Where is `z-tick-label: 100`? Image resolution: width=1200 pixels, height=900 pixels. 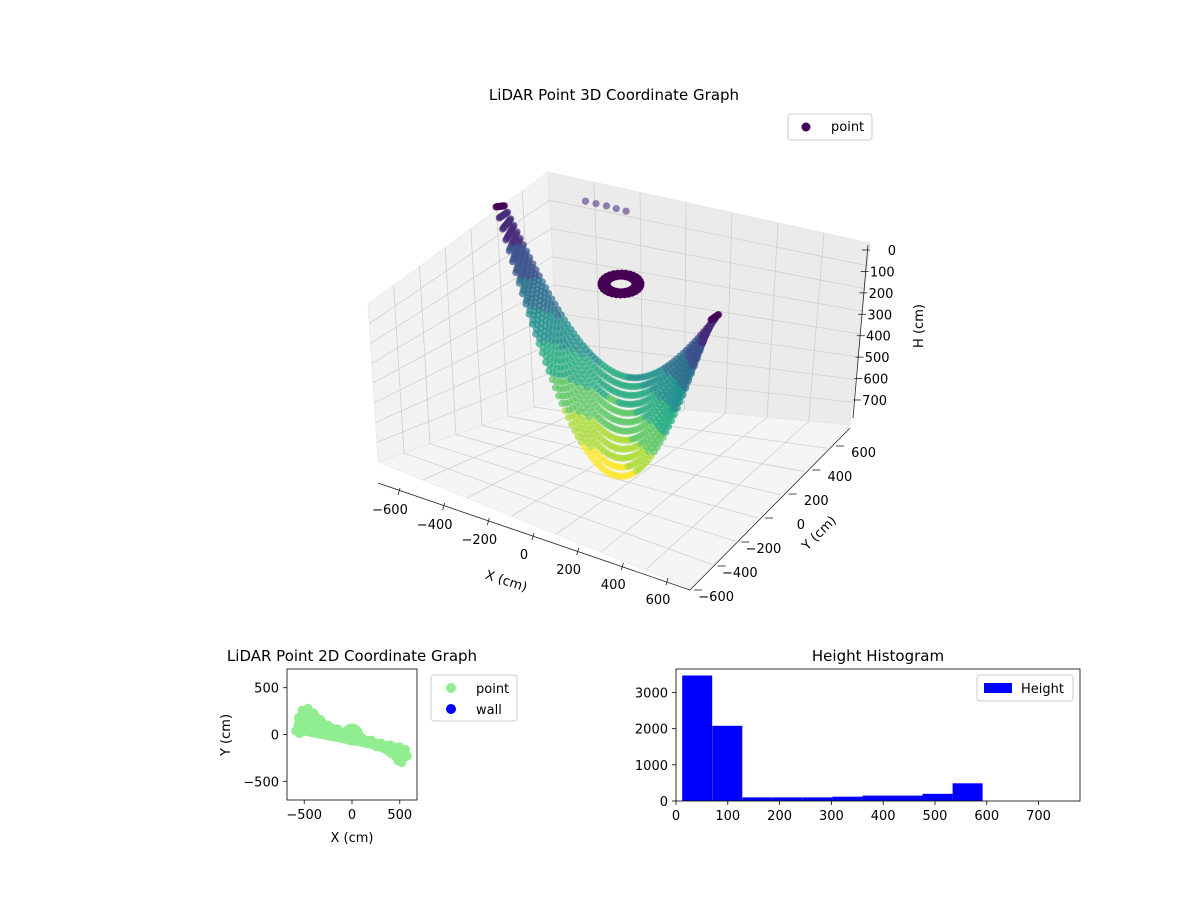
z-tick-label: 100 is located at coordinates (882, 272).